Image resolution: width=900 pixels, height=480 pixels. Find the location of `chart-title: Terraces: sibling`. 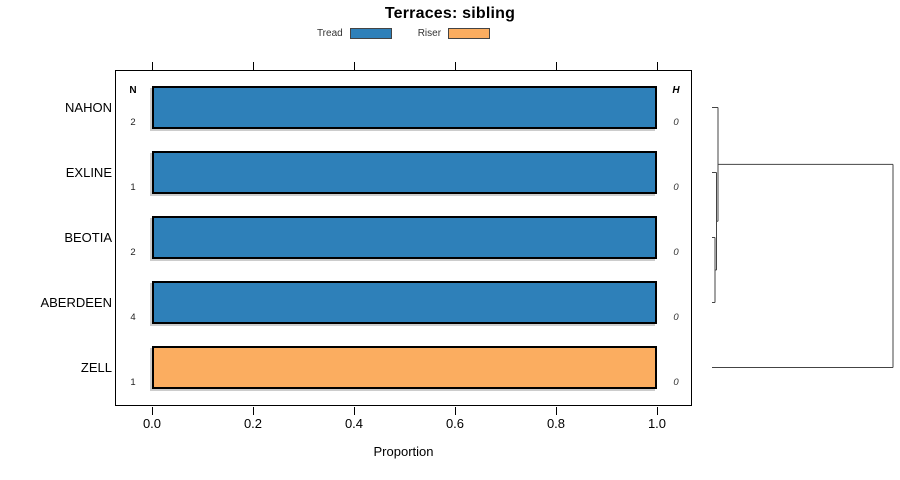

chart-title: Terraces: sibling is located at coordinates (450, 13).